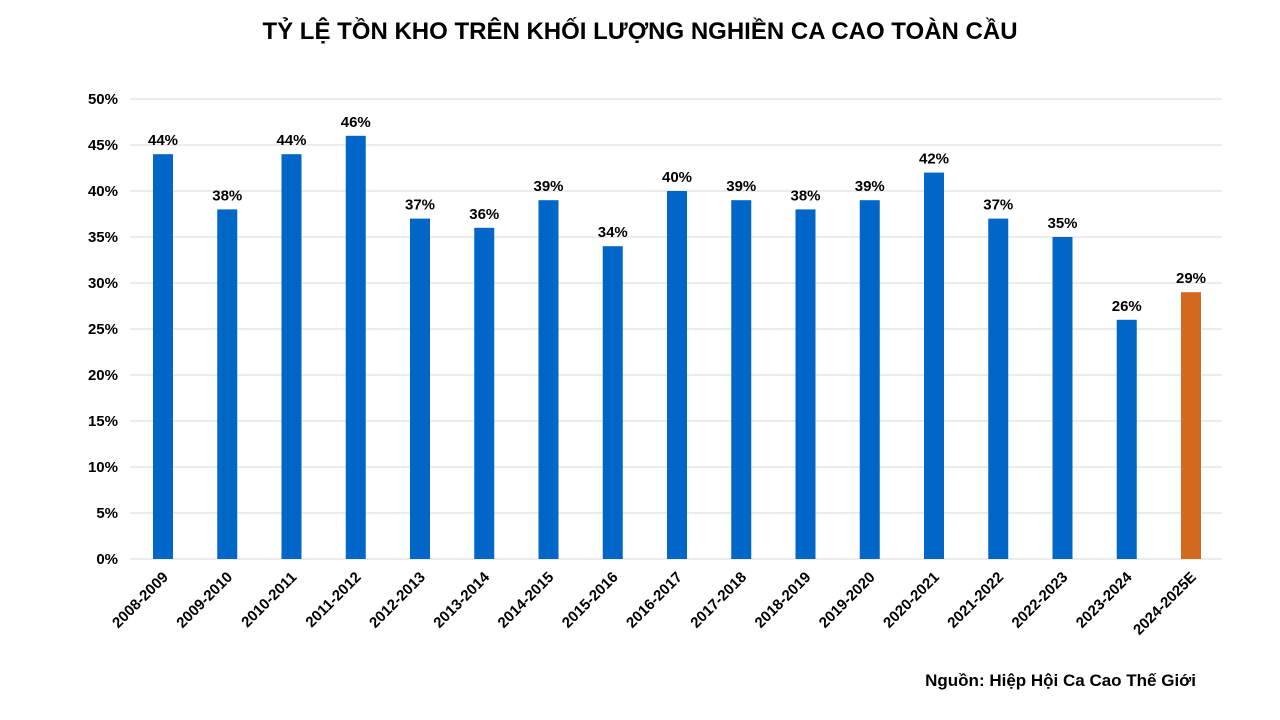 This screenshot has width=1280, height=720. Describe the element at coordinates (140, 600) in the screenshot. I see `x-tick-label: 2008-2009` at that location.